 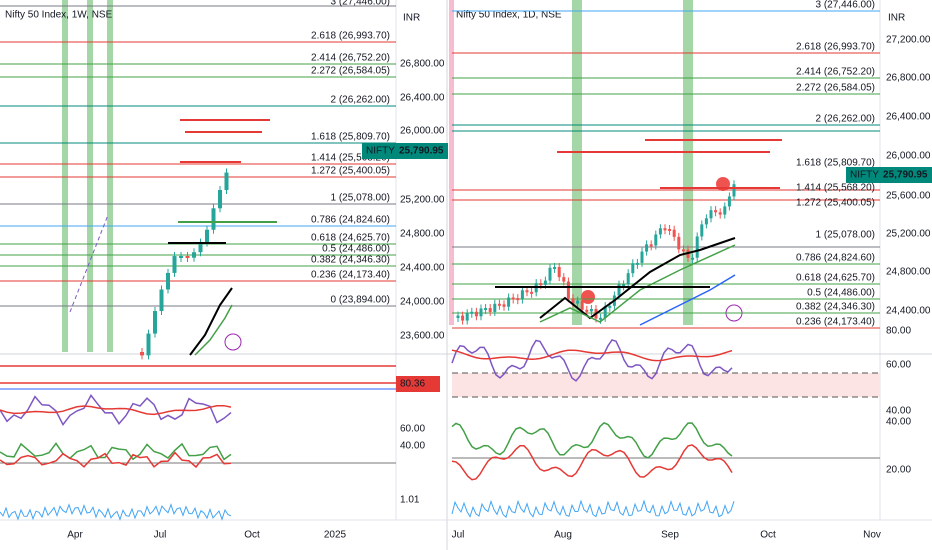 I want to click on dmi-minus, so click(x=116, y=460).